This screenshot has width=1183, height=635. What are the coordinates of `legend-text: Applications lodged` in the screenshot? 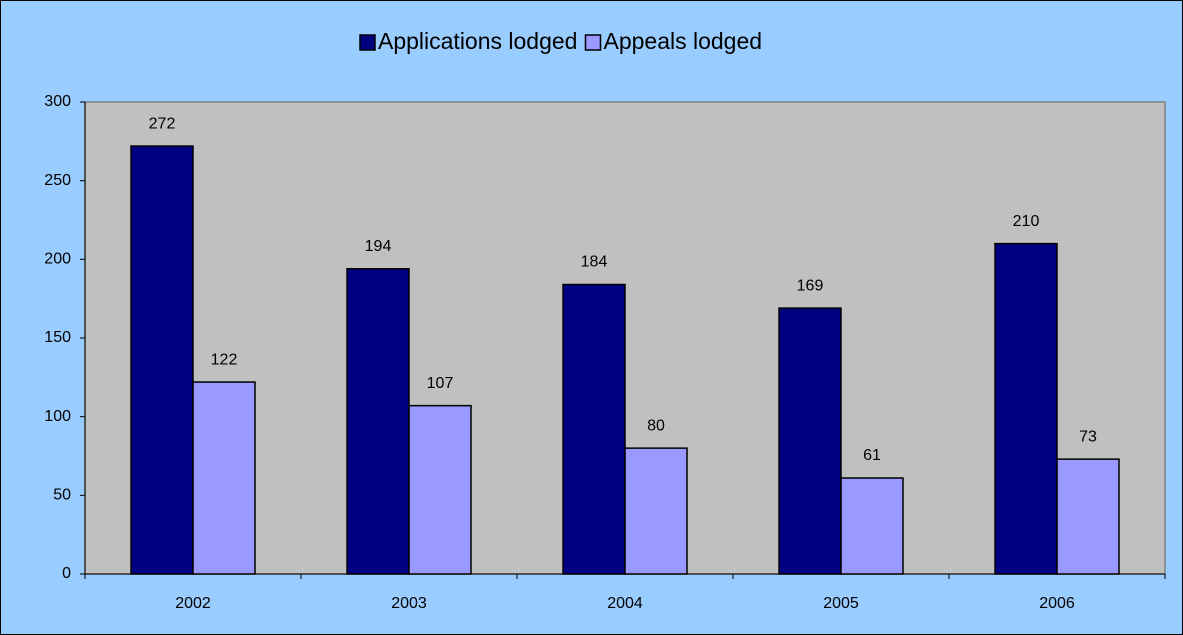 It's located at (477, 41).